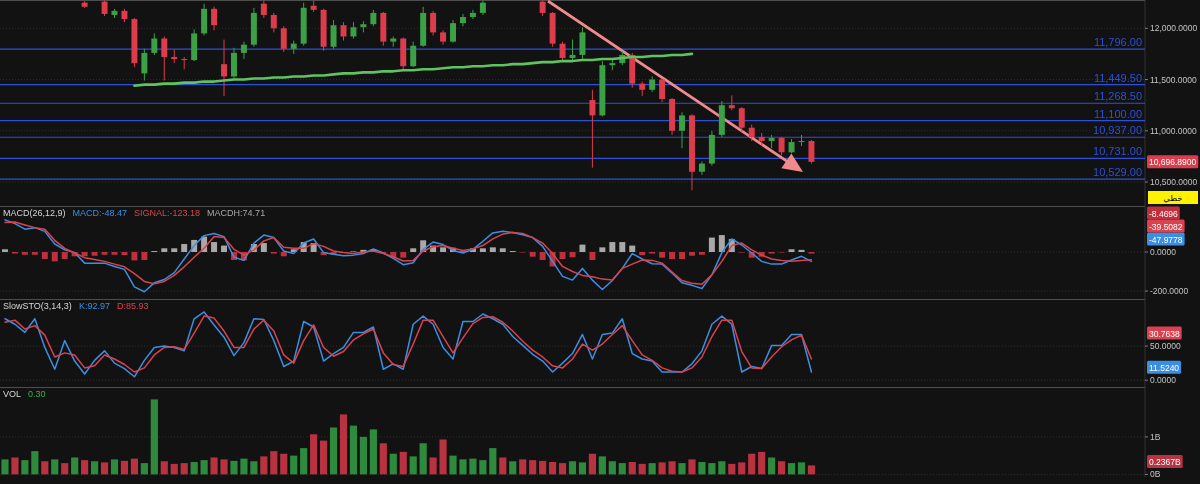 This screenshot has height=484, width=1200. Describe the element at coordinates (1155, 436) in the screenshot. I see `y-tick-label: 1B` at that location.